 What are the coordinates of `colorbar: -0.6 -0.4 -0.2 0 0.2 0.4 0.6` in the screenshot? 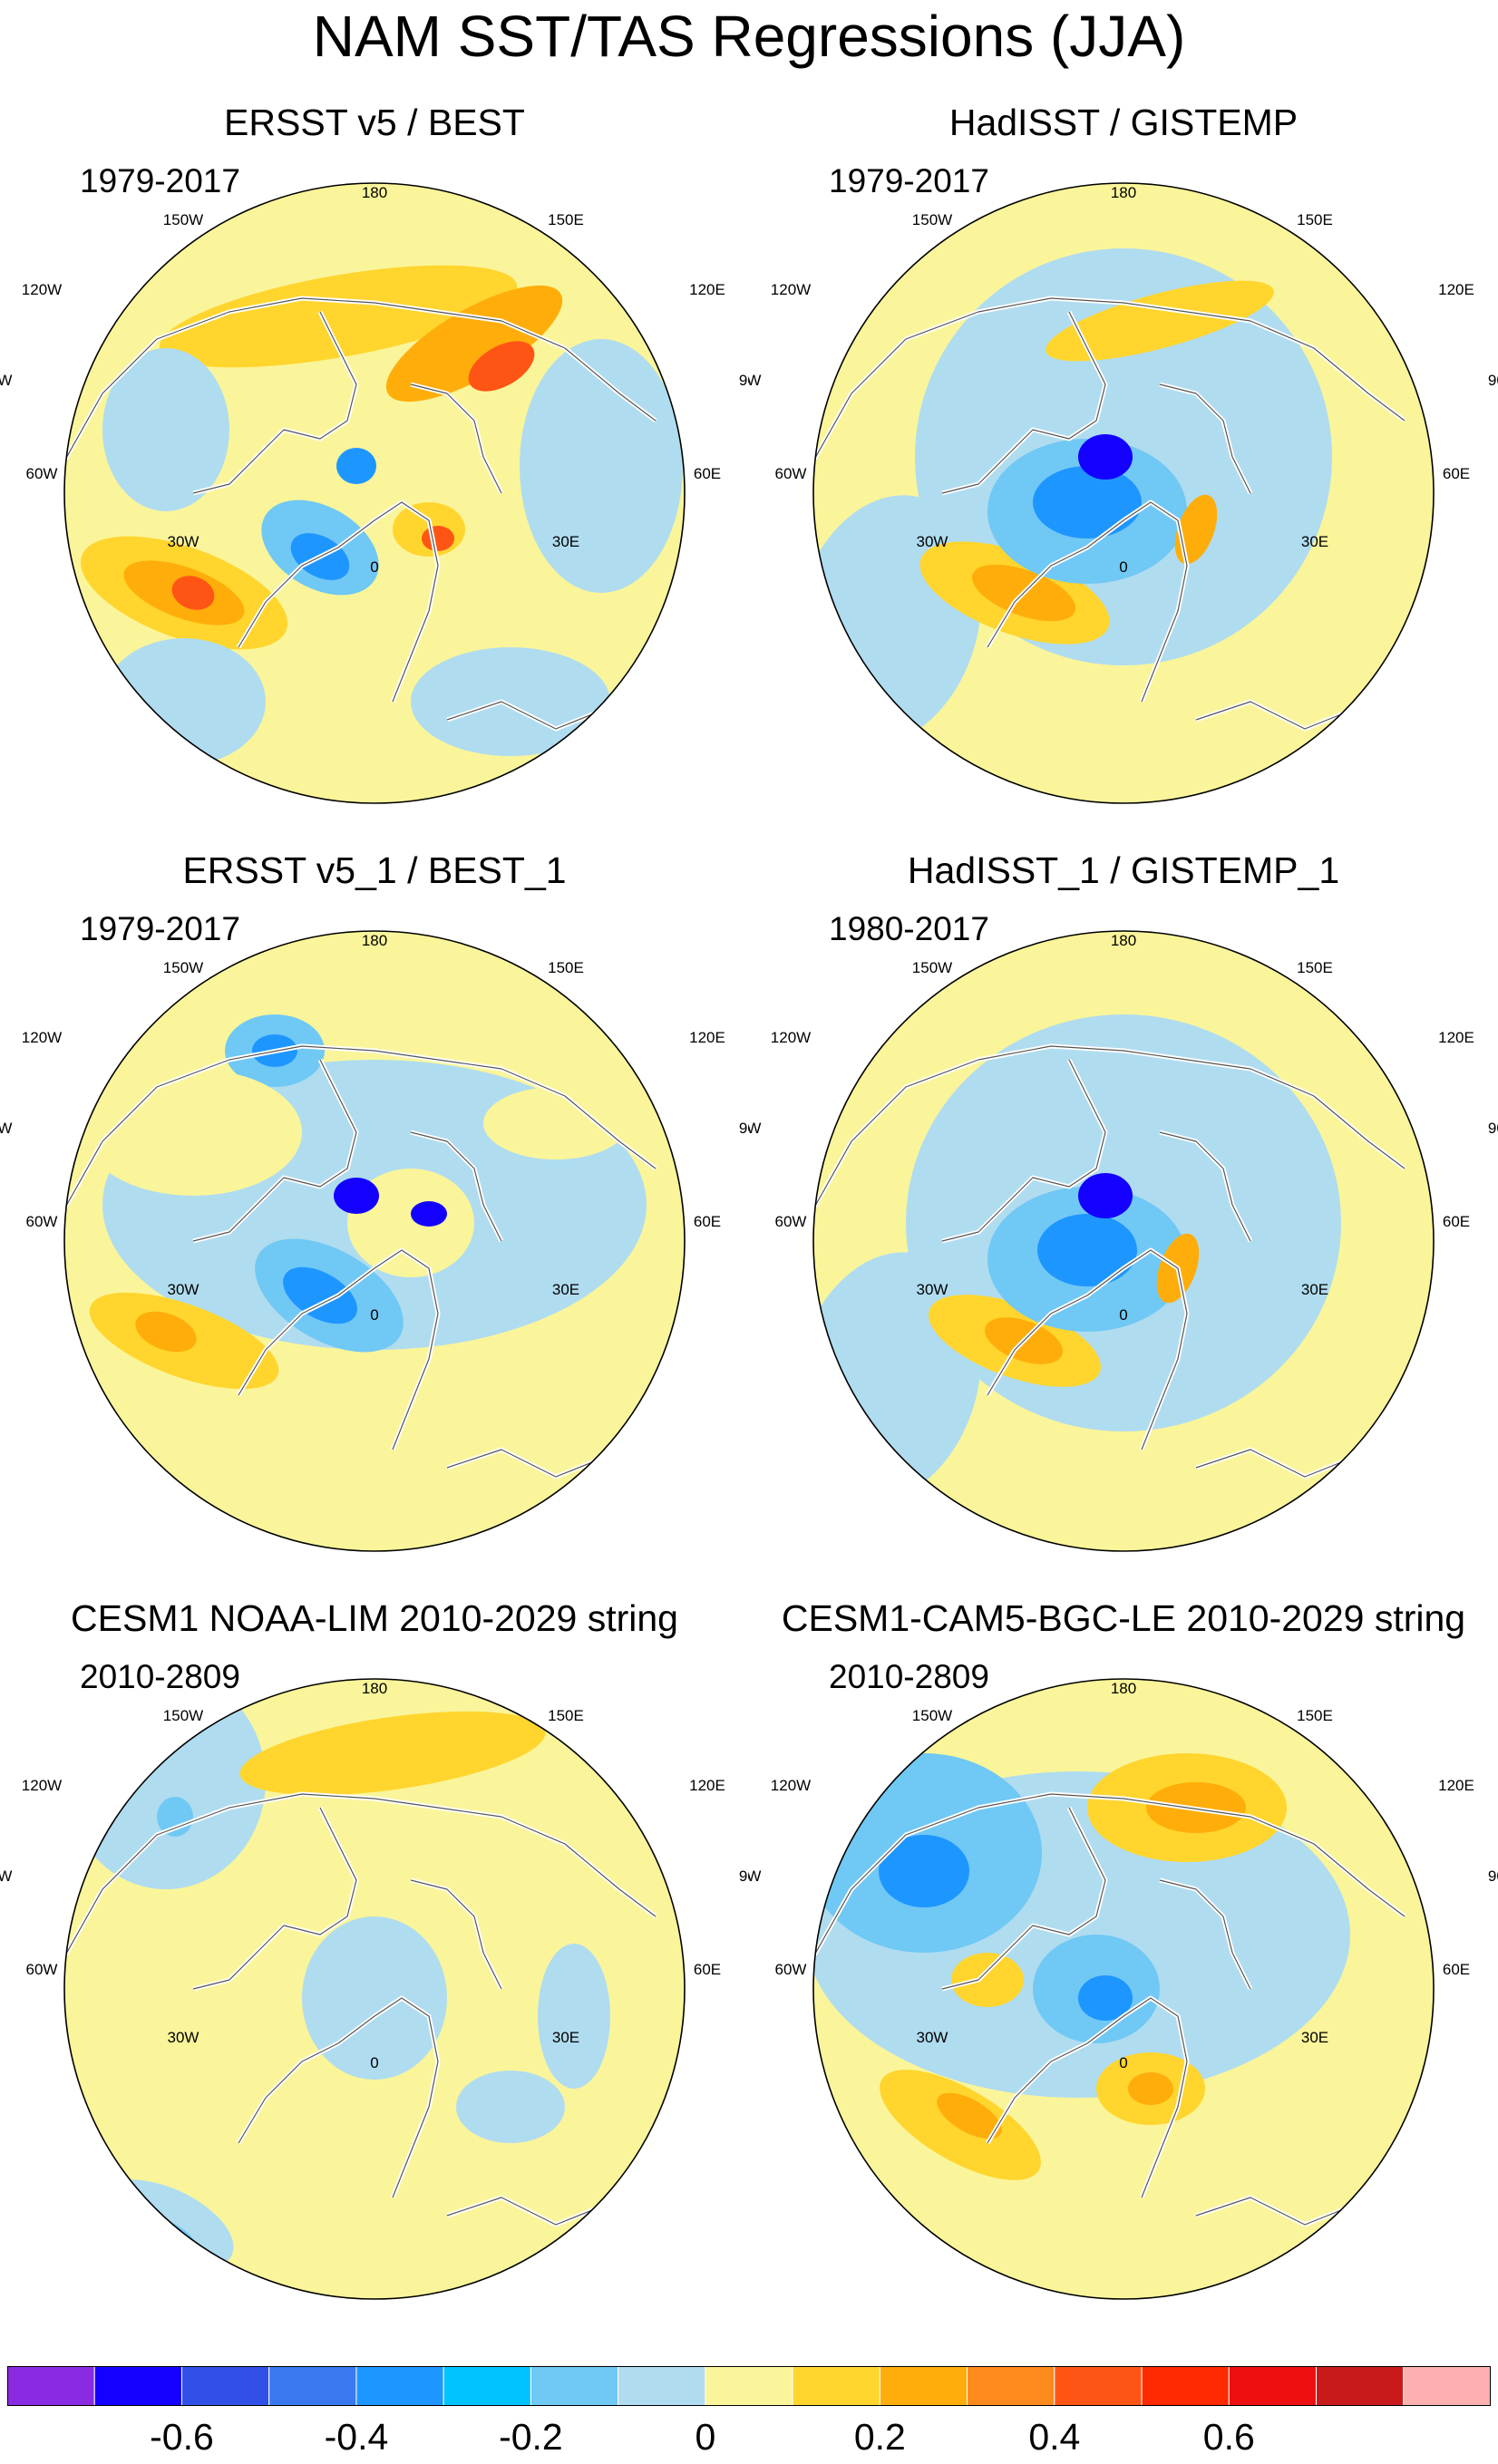 It's located at (749, 2412).